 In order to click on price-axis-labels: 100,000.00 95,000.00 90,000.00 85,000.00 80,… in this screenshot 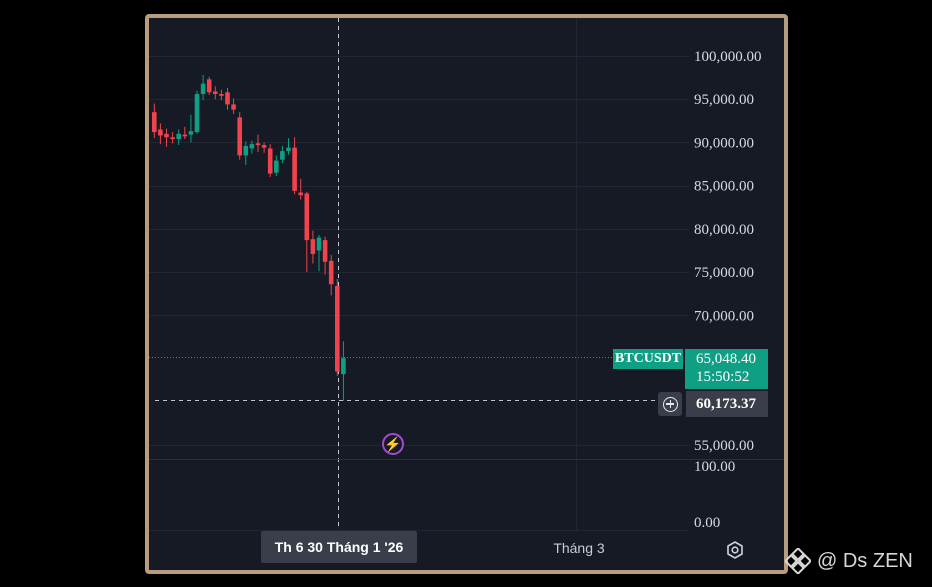, I will do `click(728, 251)`.